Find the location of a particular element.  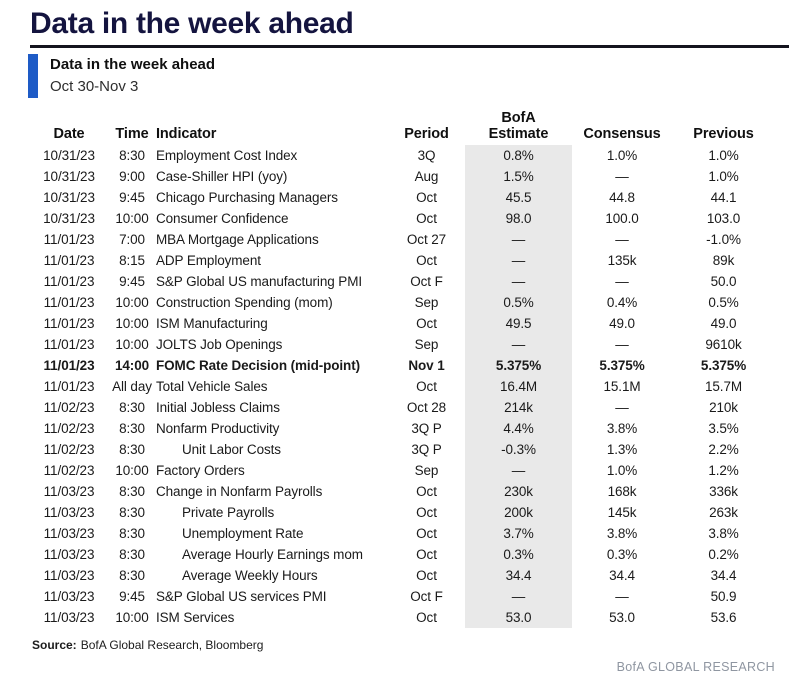

cell-previous: 50.0 is located at coordinates (723, 281).